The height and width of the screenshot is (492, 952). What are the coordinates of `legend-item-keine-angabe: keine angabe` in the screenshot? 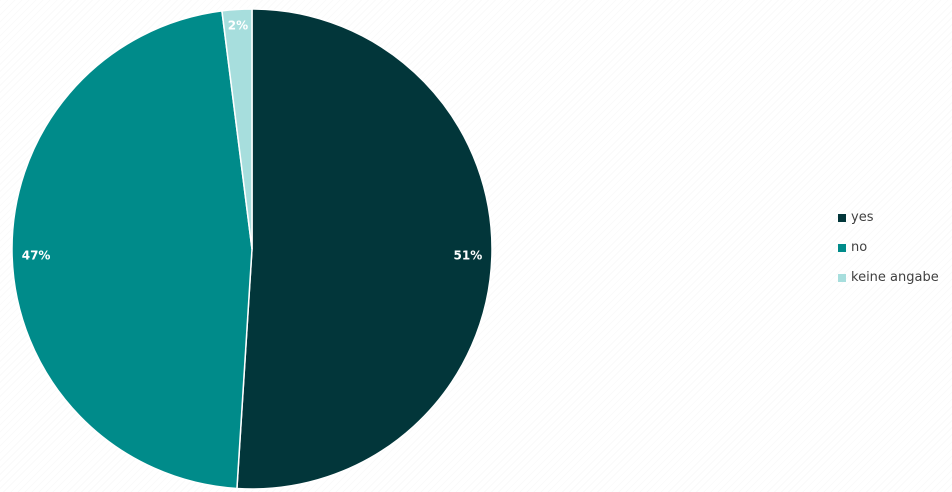 It's located at (888, 277).